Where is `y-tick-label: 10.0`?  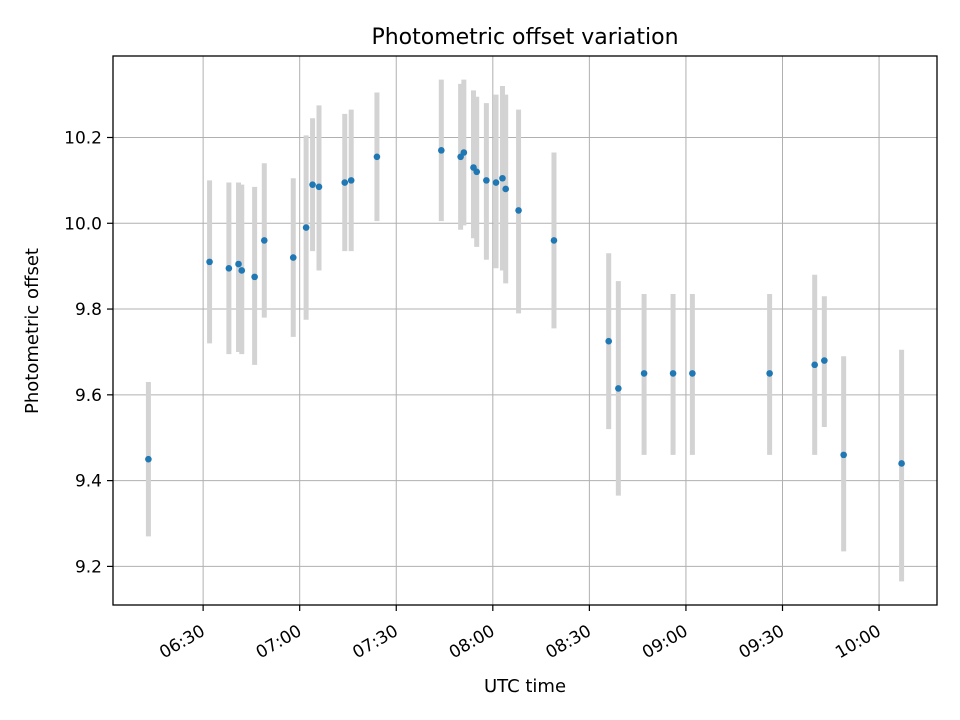 y-tick-label: 10.0 is located at coordinates (83, 224).